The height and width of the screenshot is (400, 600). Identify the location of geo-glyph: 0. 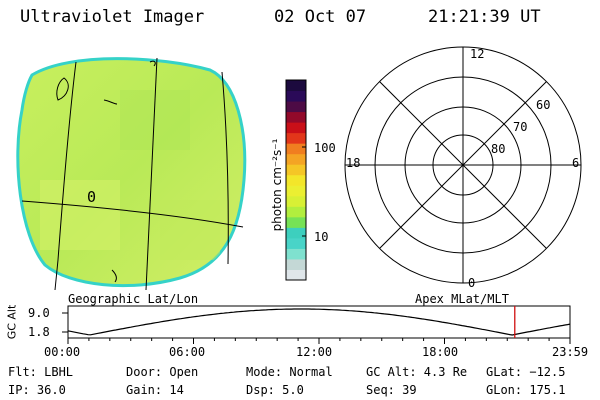
(91, 197).